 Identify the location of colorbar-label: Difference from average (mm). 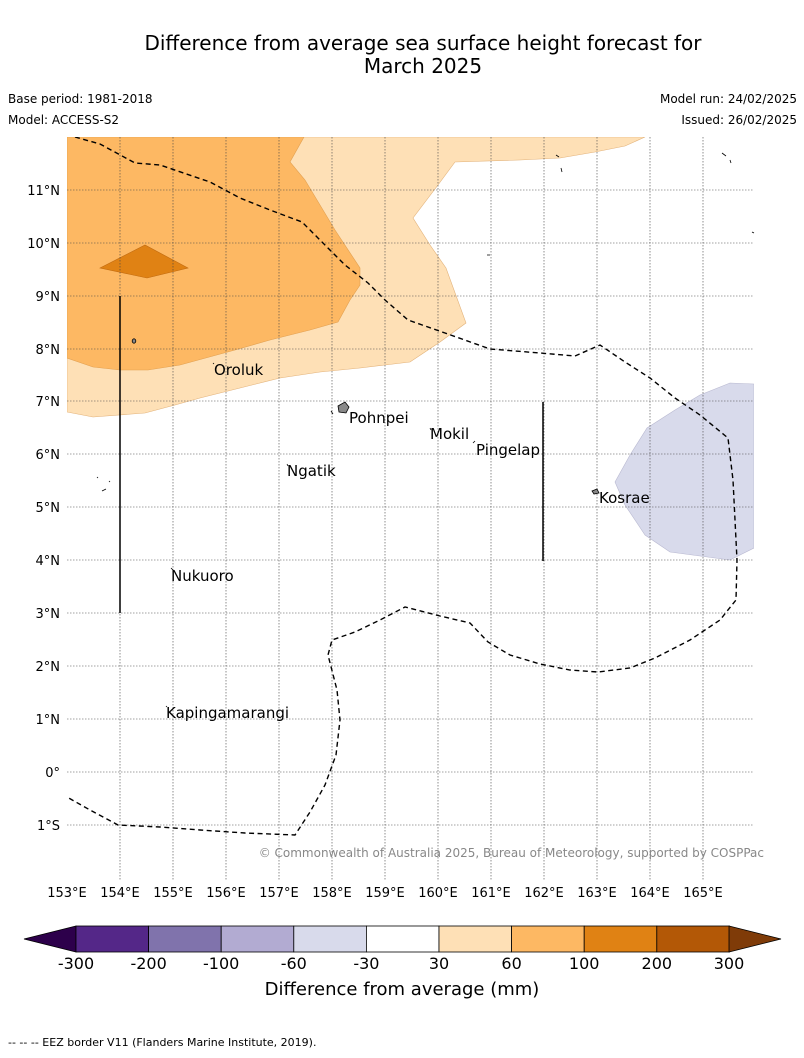
(402, 989).